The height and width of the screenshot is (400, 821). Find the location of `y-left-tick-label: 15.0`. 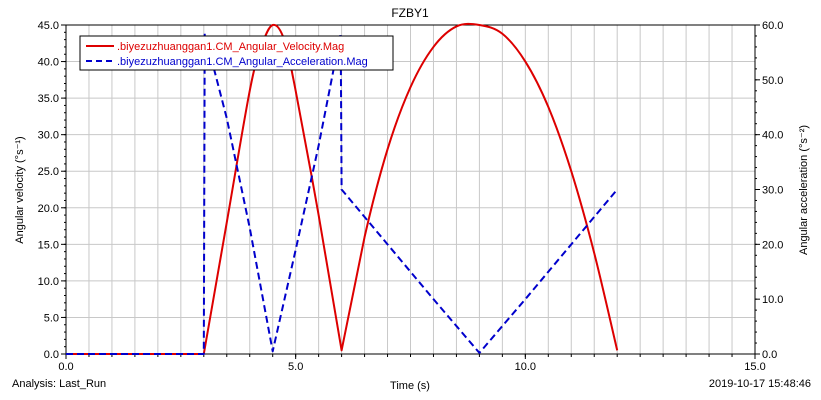

y-left-tick-label: 15.0 is located at coordinates (48, 245).